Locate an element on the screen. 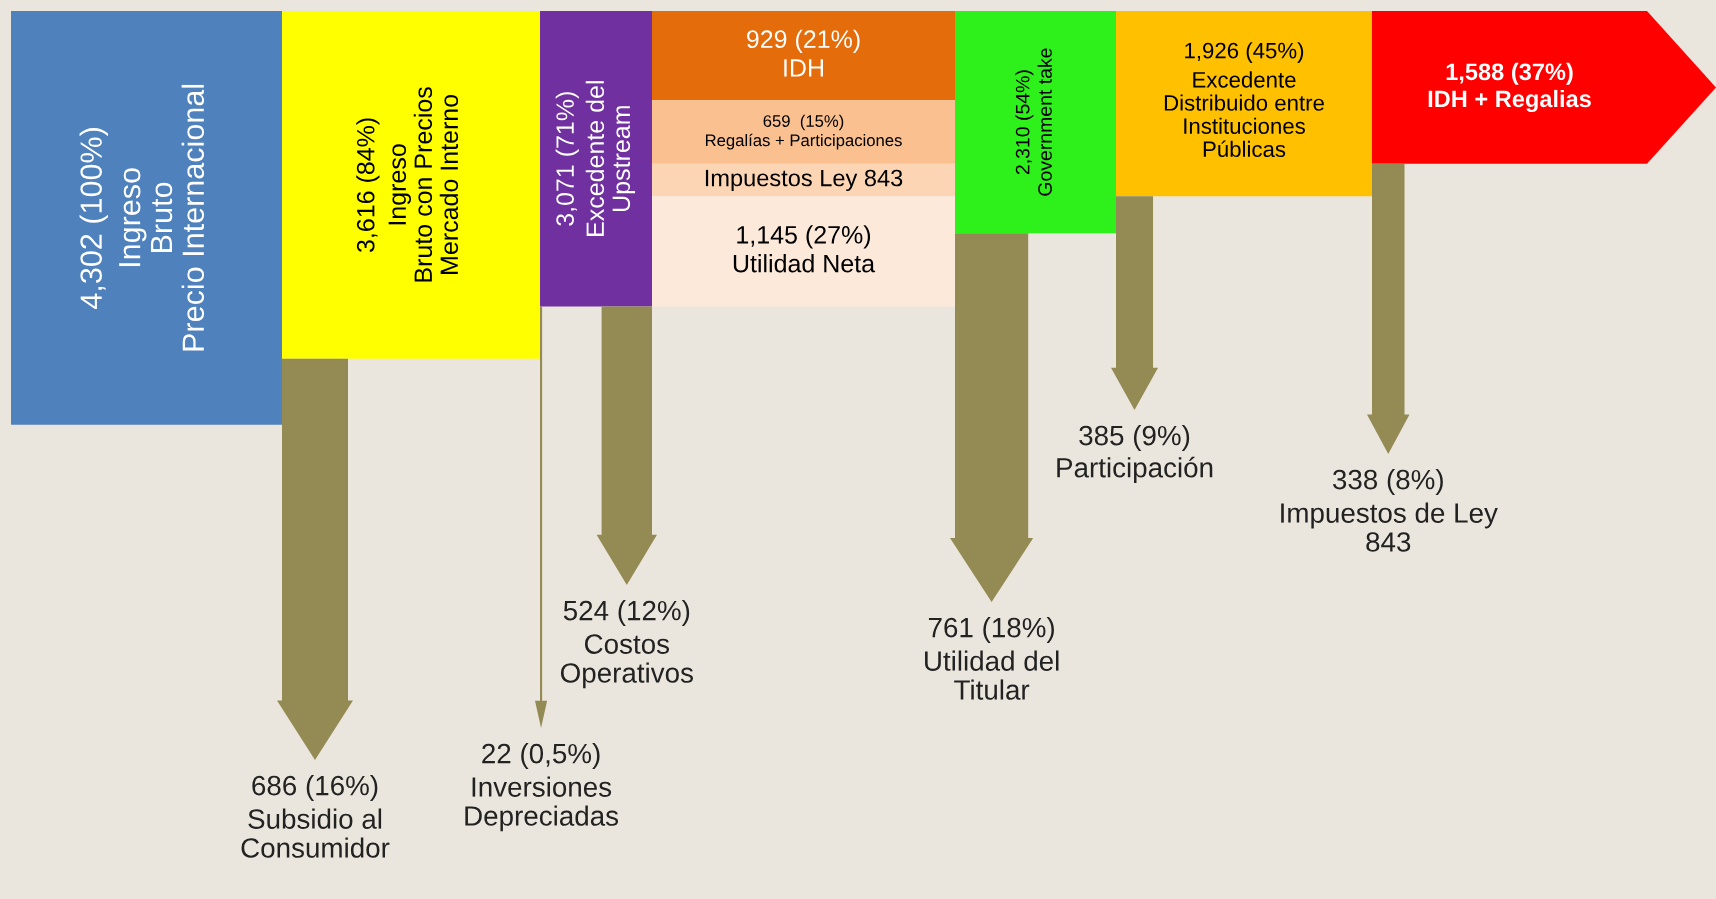  data-label: 3,071 (71%) is located at coordinates (567, 159).